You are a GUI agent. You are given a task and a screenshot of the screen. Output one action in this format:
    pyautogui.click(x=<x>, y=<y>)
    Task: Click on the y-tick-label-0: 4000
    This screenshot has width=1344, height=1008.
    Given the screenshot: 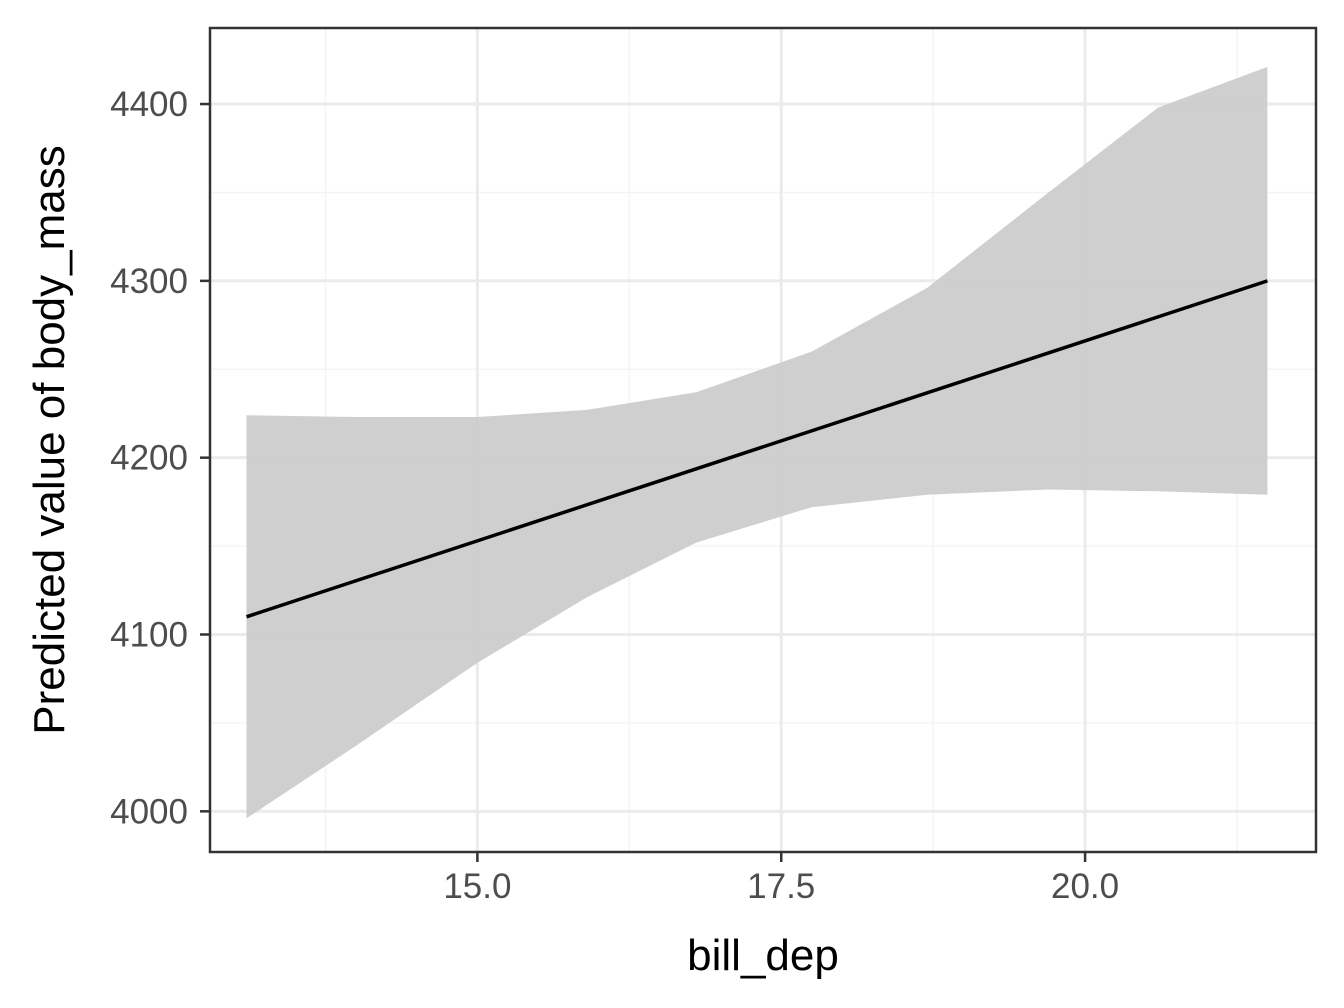 What is the action you would take?
    pyautogui.click(x=149, y=811)
    